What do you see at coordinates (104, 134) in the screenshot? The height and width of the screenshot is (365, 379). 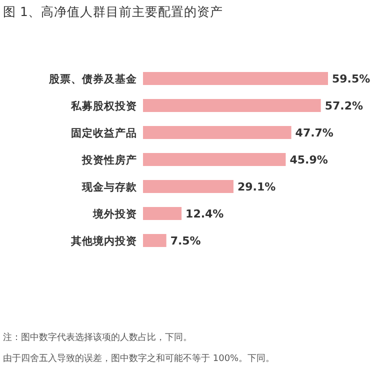 I see `category-label: 固定收益产品` at bounding box center [104, 134].